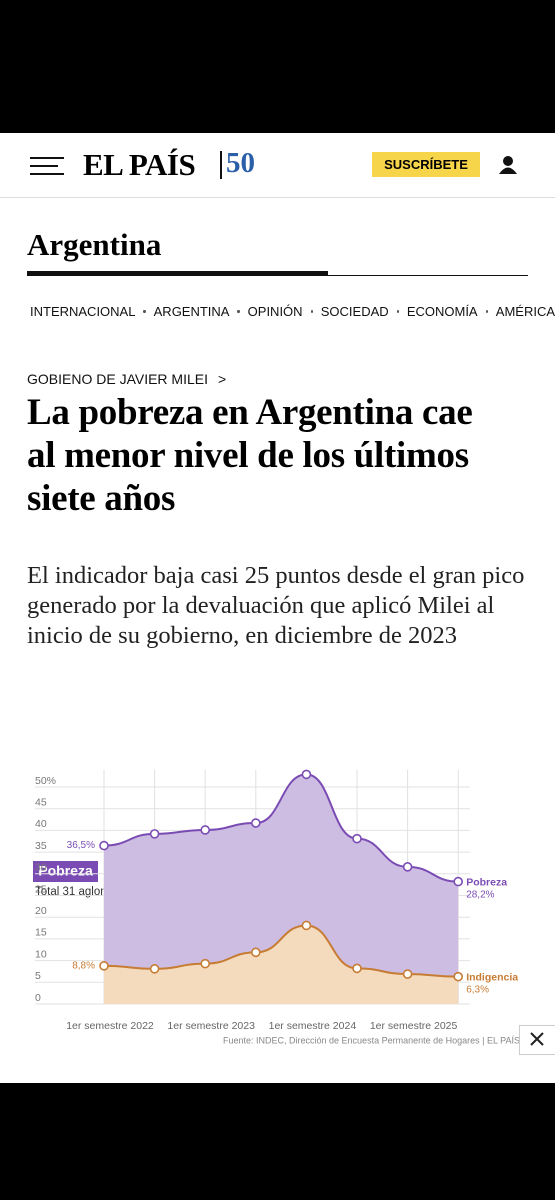  Describe the element at coordinates (486, 882) in the screenshot. I see `series-label: Pobreza` at that location.